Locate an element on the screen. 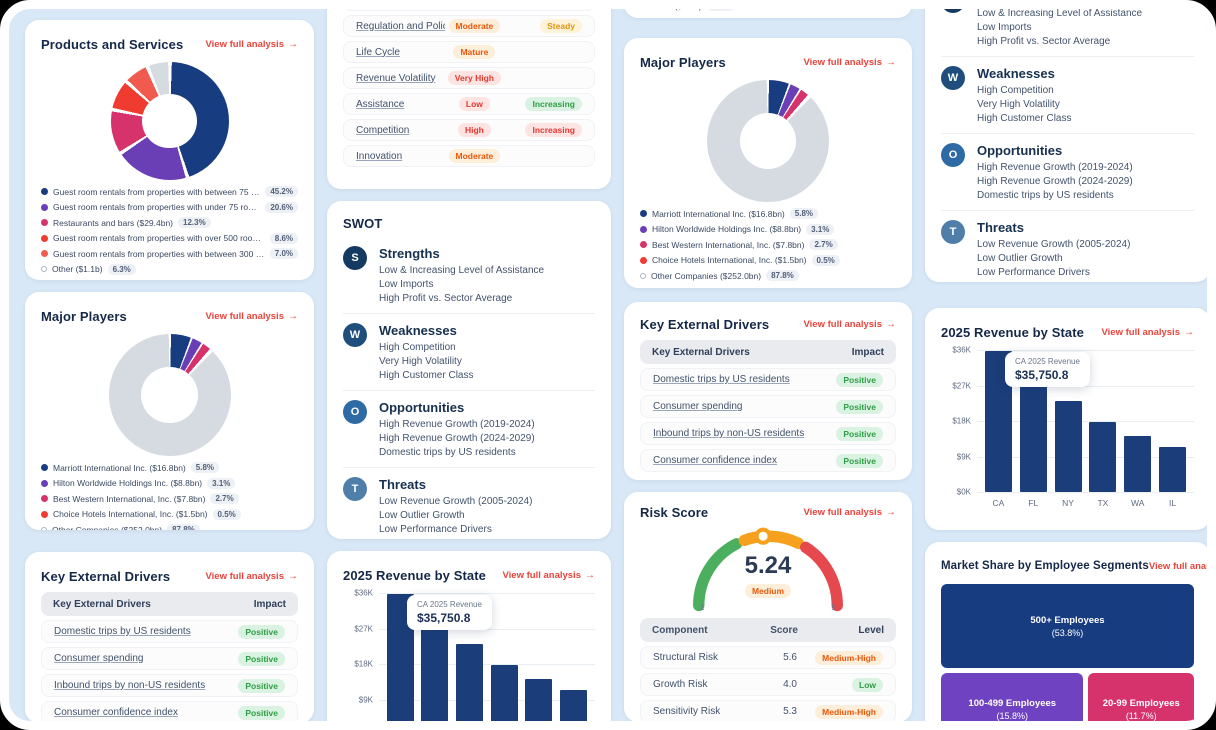 The image size is (1216, 730). treemap-block-20-99-employees: 20-99 Employees (11.7%) is located at coordinates (1141, 697).